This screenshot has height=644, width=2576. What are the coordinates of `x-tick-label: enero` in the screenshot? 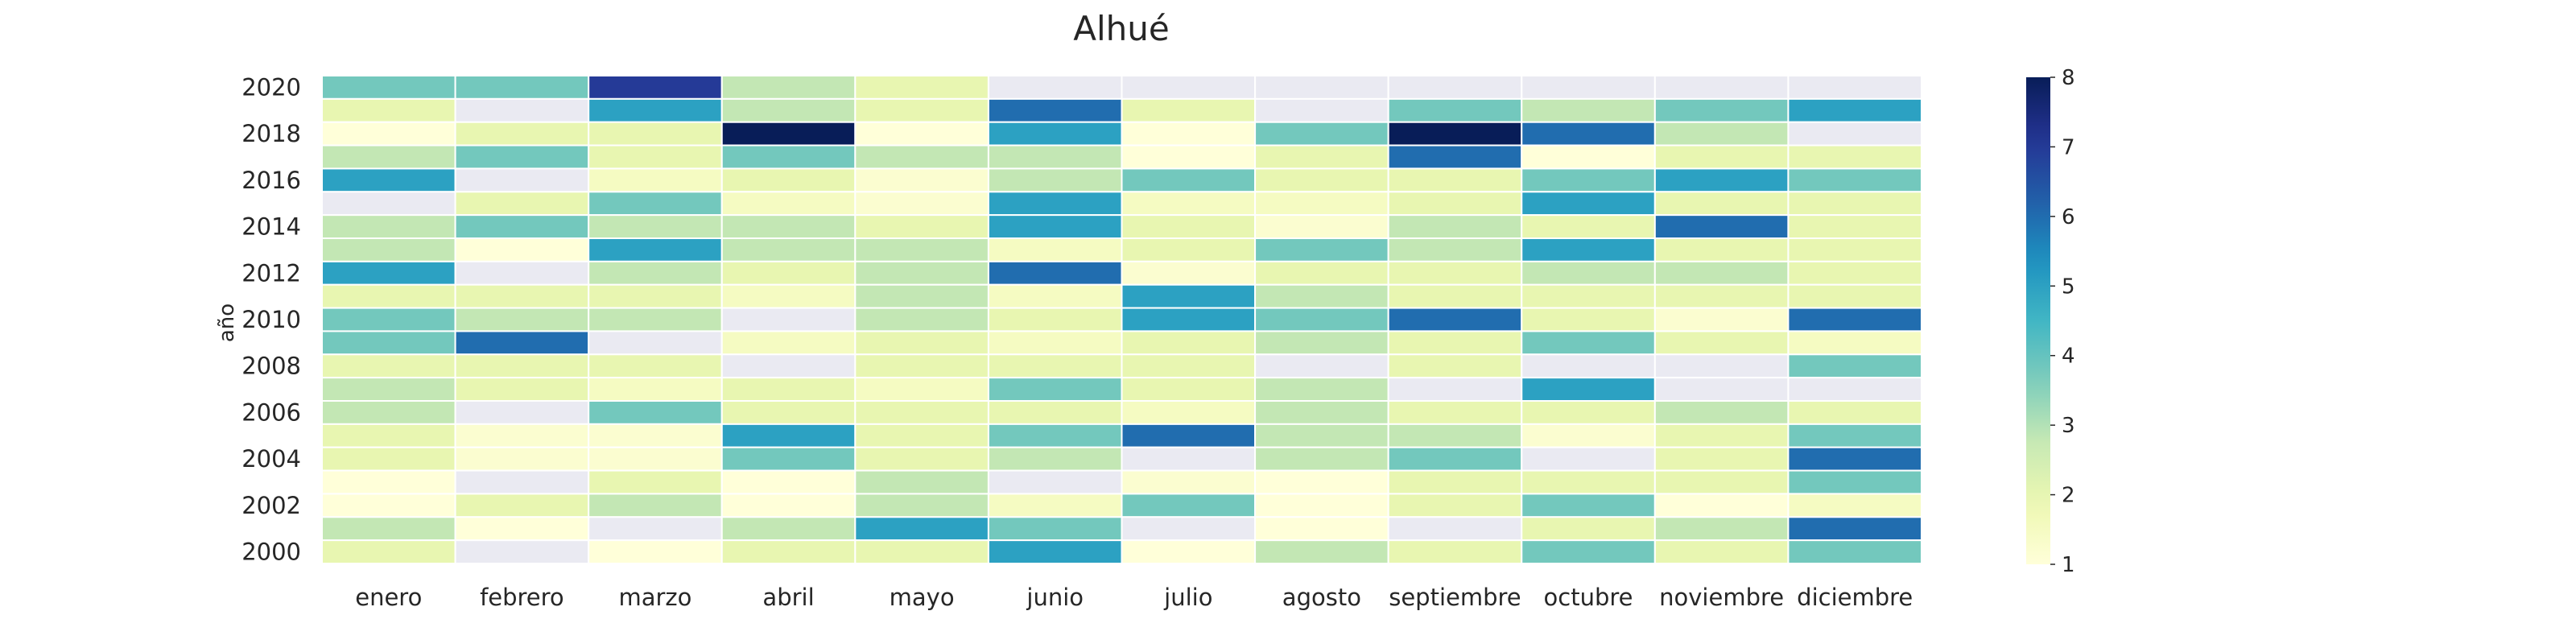 It's located at (388, 597).